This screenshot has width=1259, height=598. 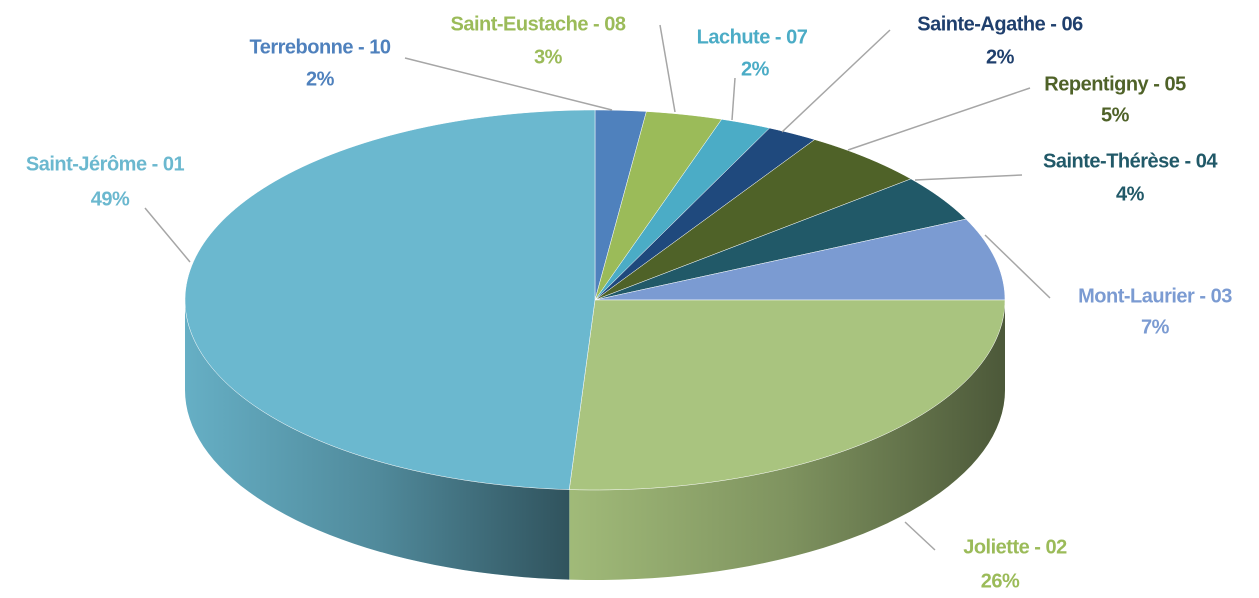 What do you see at coordinates (1115, 84) in the screenshot?
I see `slice-label: Repentigny - 05` at bounding box center [1115, 84].